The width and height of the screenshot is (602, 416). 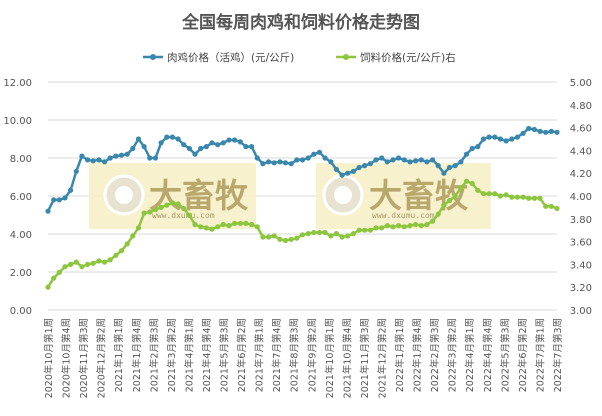 What do you see at coordinates (581, 151) in the screenshot?
I see `right-tick-label: 4.40` at bounding box center [581, 151].